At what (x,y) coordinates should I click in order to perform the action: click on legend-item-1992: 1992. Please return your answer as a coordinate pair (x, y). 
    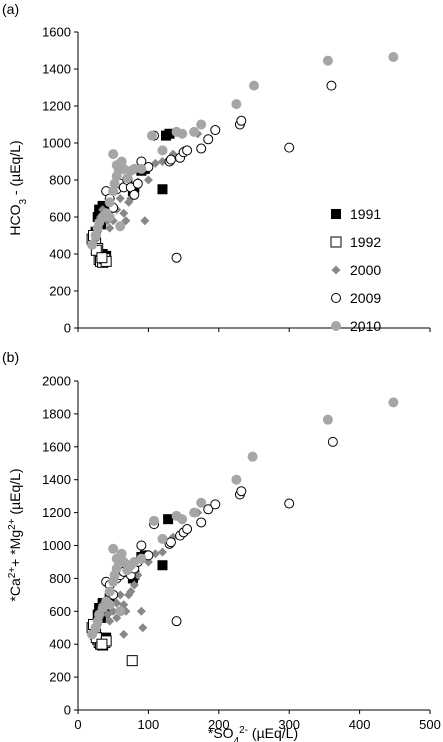
    Looking at the image, I should click on (355, 242).